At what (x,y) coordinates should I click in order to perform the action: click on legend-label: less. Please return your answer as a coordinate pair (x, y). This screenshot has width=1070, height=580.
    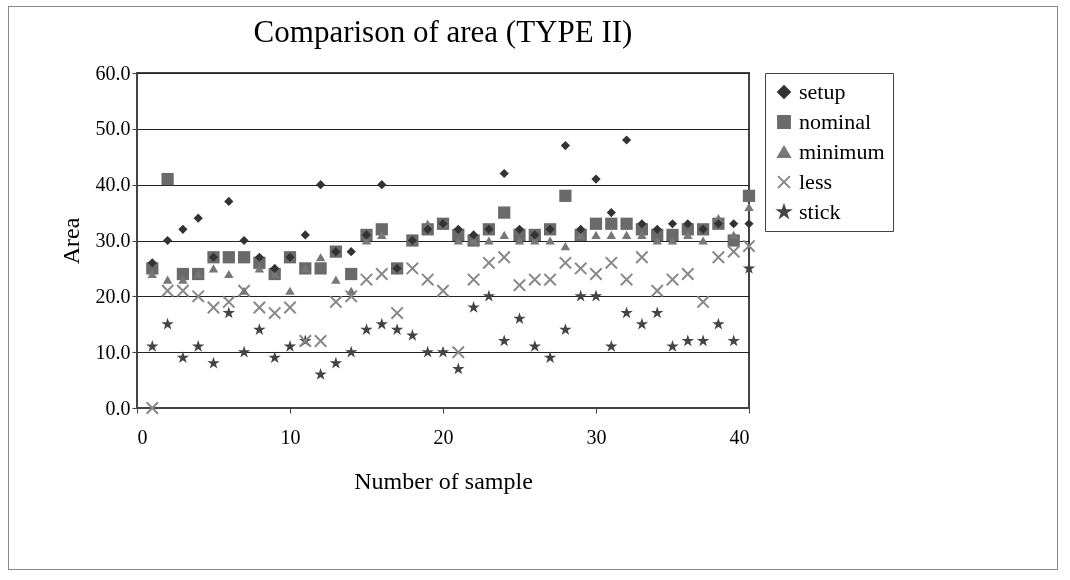
    Looking at the image, I should click on (815, 181).